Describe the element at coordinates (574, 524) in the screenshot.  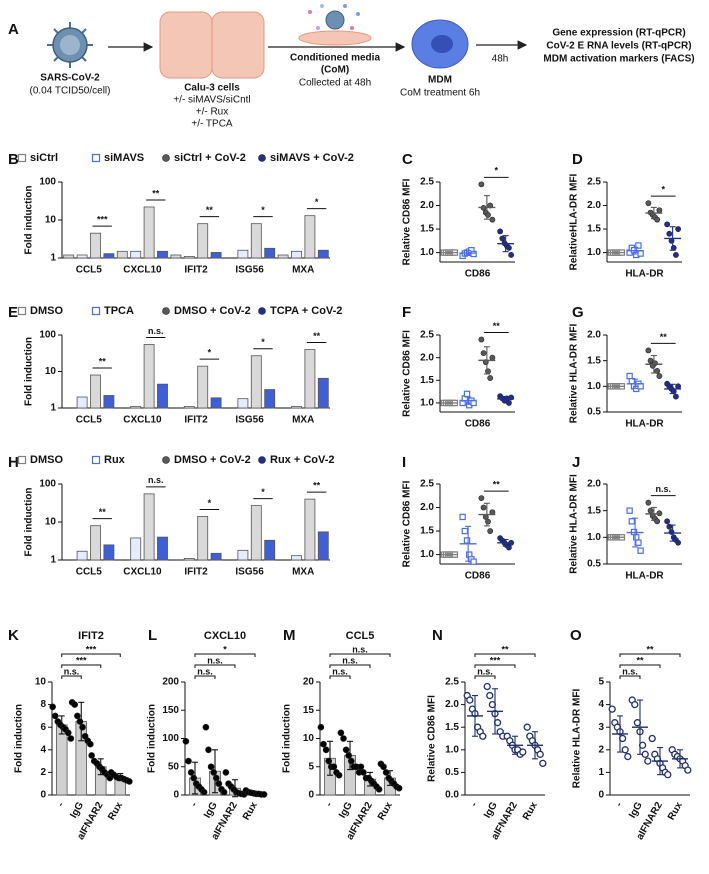
I see `y-axis-label: Relative HLA-DR MFI` at that location.